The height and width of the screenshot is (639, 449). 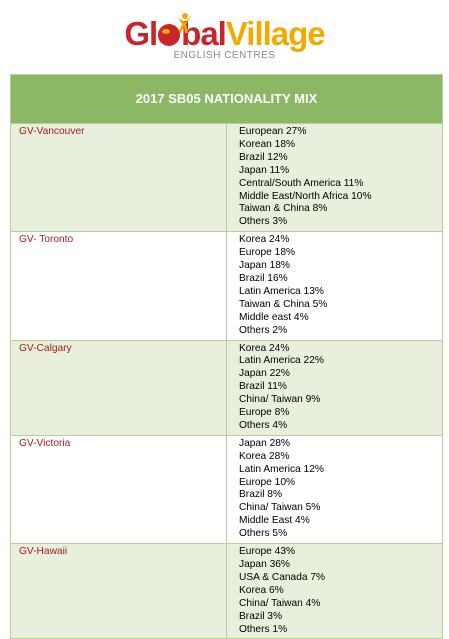 I want to click on nationality-item: Japan 28%, so click(x=264, y=443).